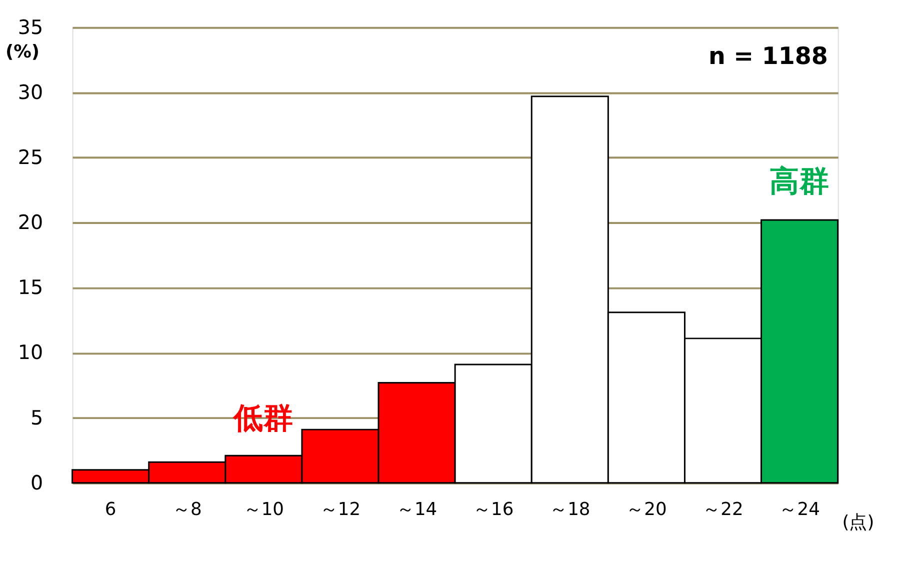 The width and height of the screenshot is (924, 562). What do you see at coordinates (22, 52) in the screenshot?
I see `y-axis-title: (%)` at bounding box center [22, 52].